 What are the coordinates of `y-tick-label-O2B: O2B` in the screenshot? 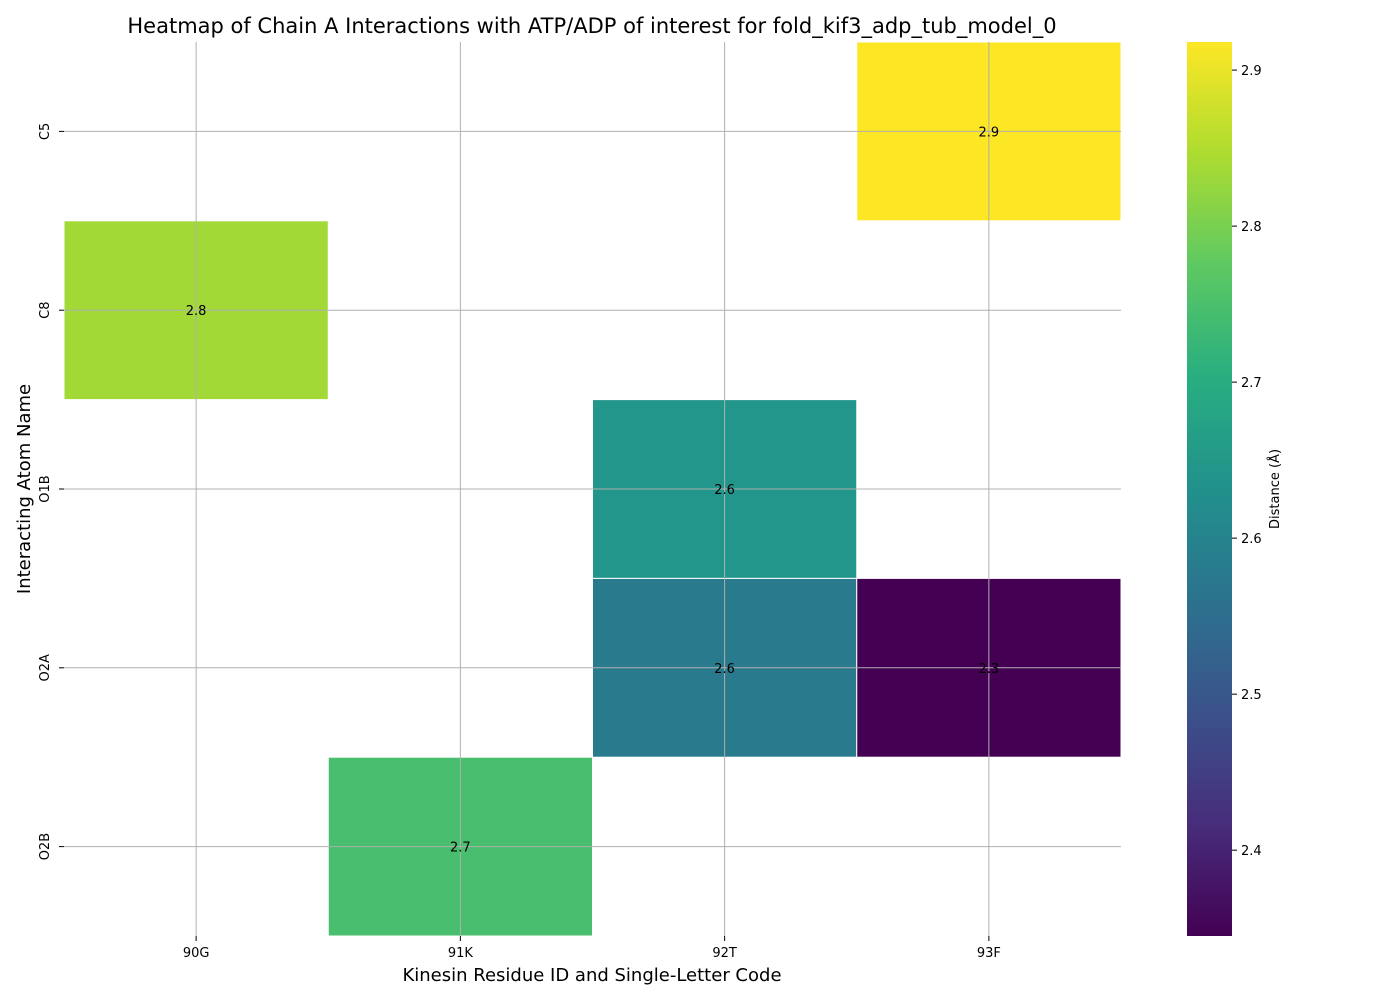 It's located at (45, 846).